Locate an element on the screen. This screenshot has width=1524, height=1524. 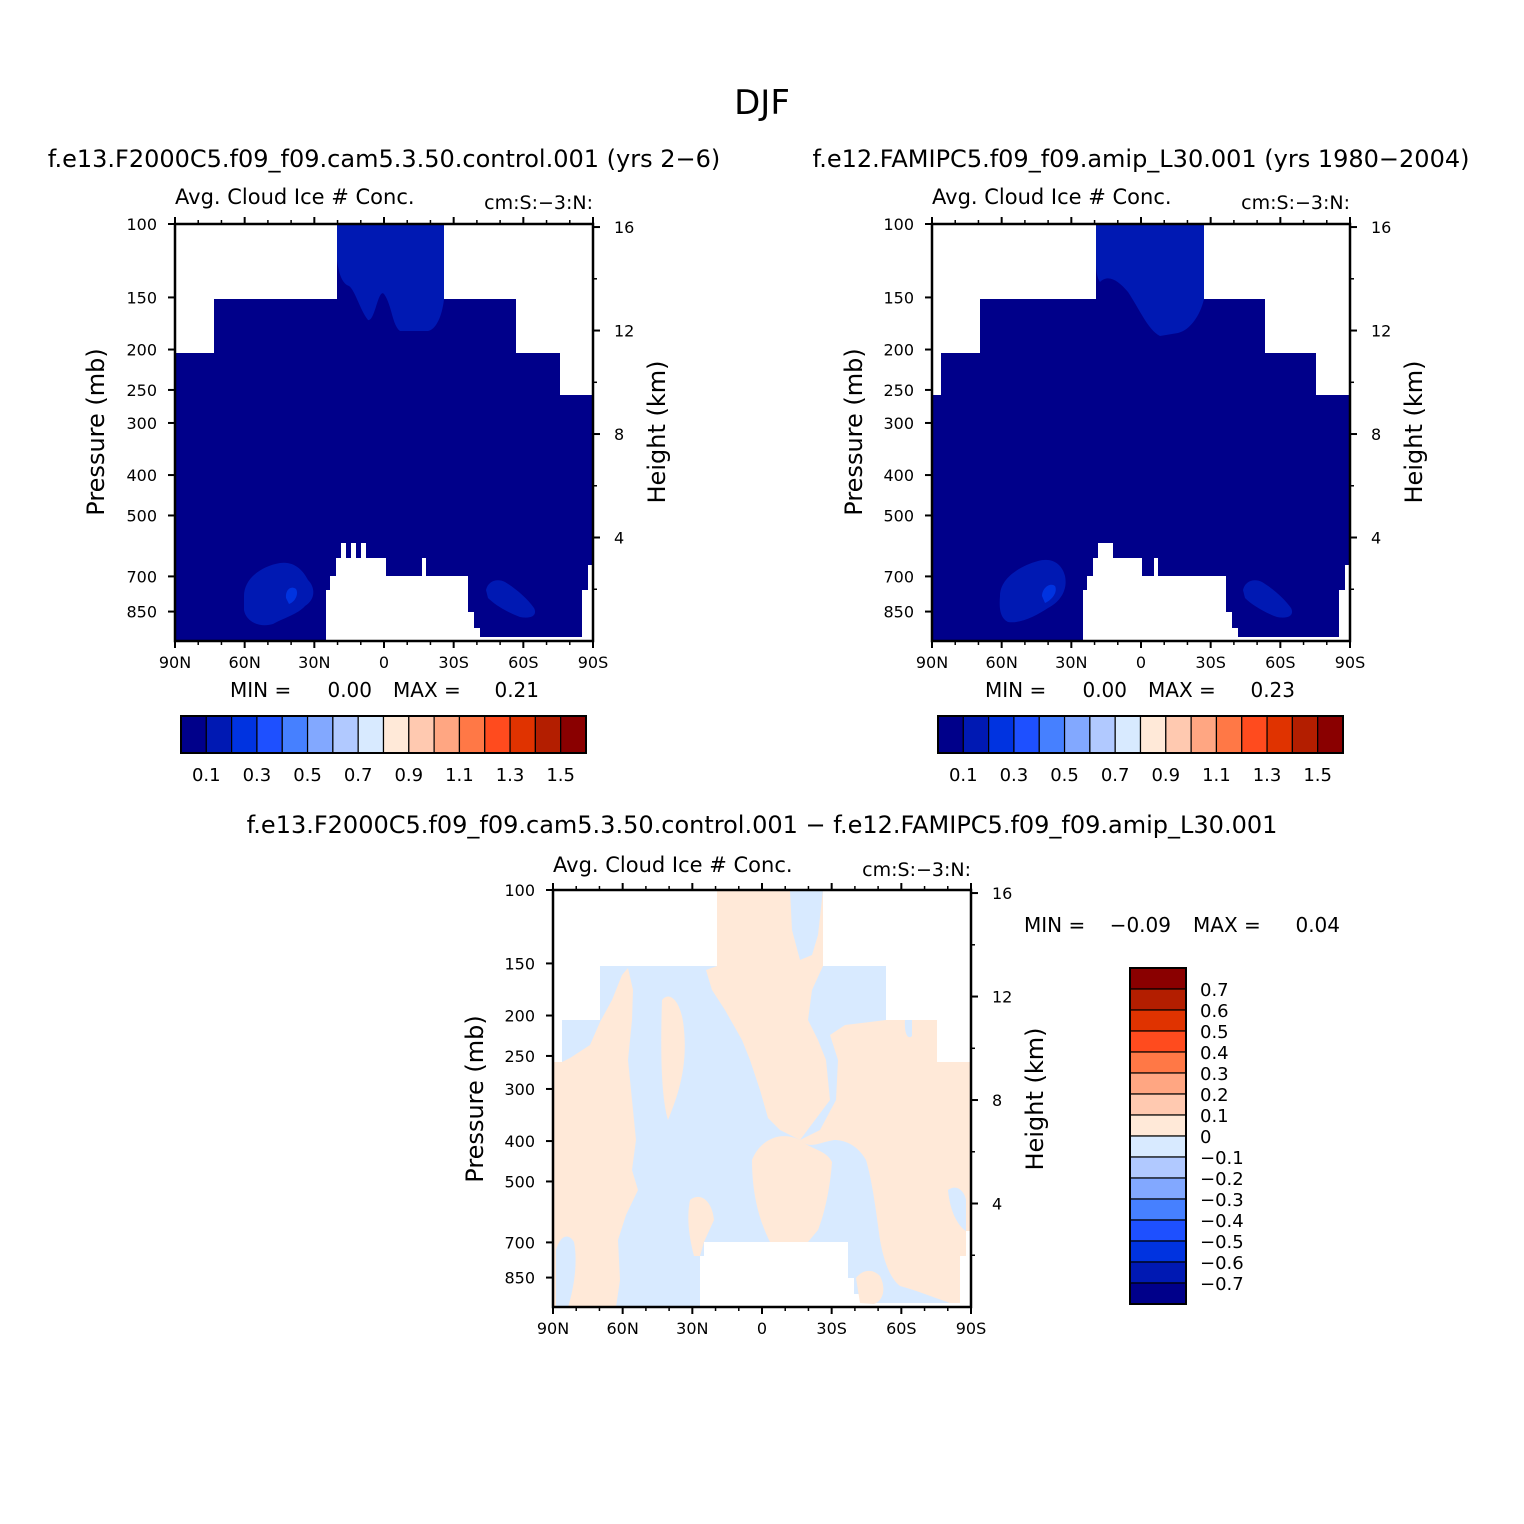
panel-diff-y2label: Height (km) is located at coordinates (1035, 1099).